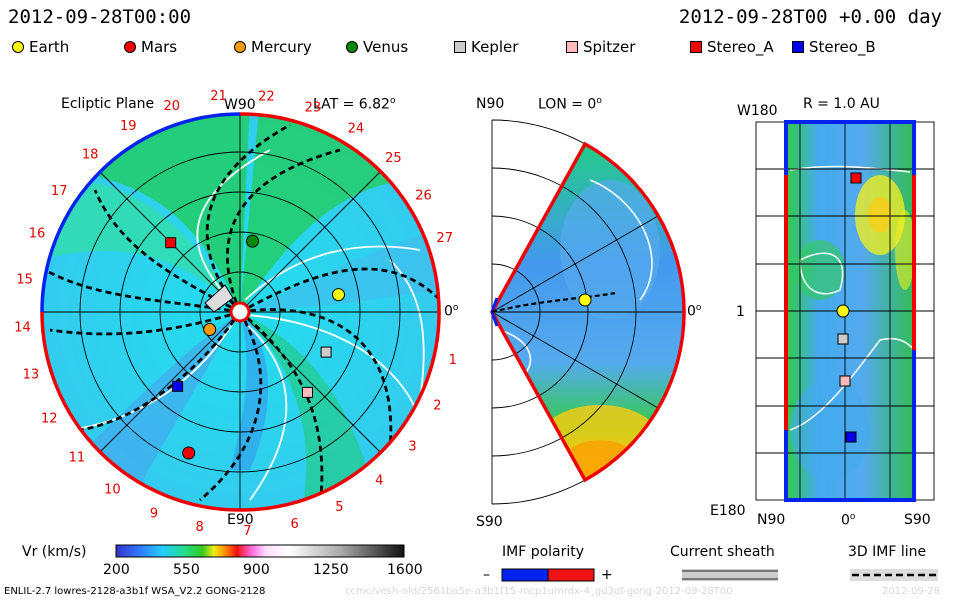  I want to click on imf-positive-bar, so click(571, 575).